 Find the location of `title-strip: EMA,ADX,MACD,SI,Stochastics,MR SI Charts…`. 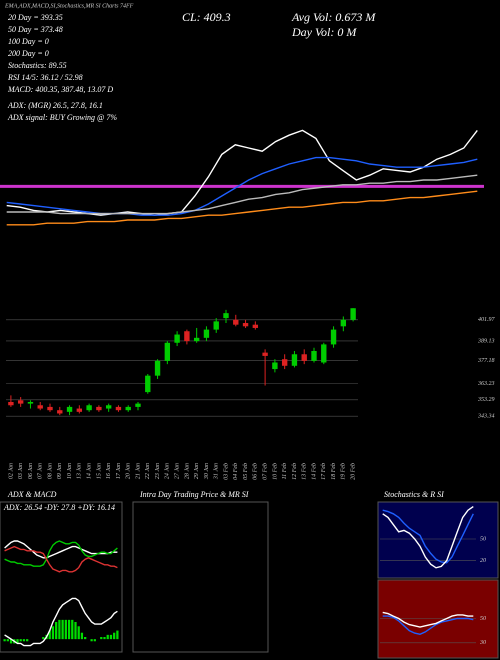

title-strip: EMA,ADX,MACD,SI,Stochastics,MR SI Charts… is located at coordinates (69, 5).